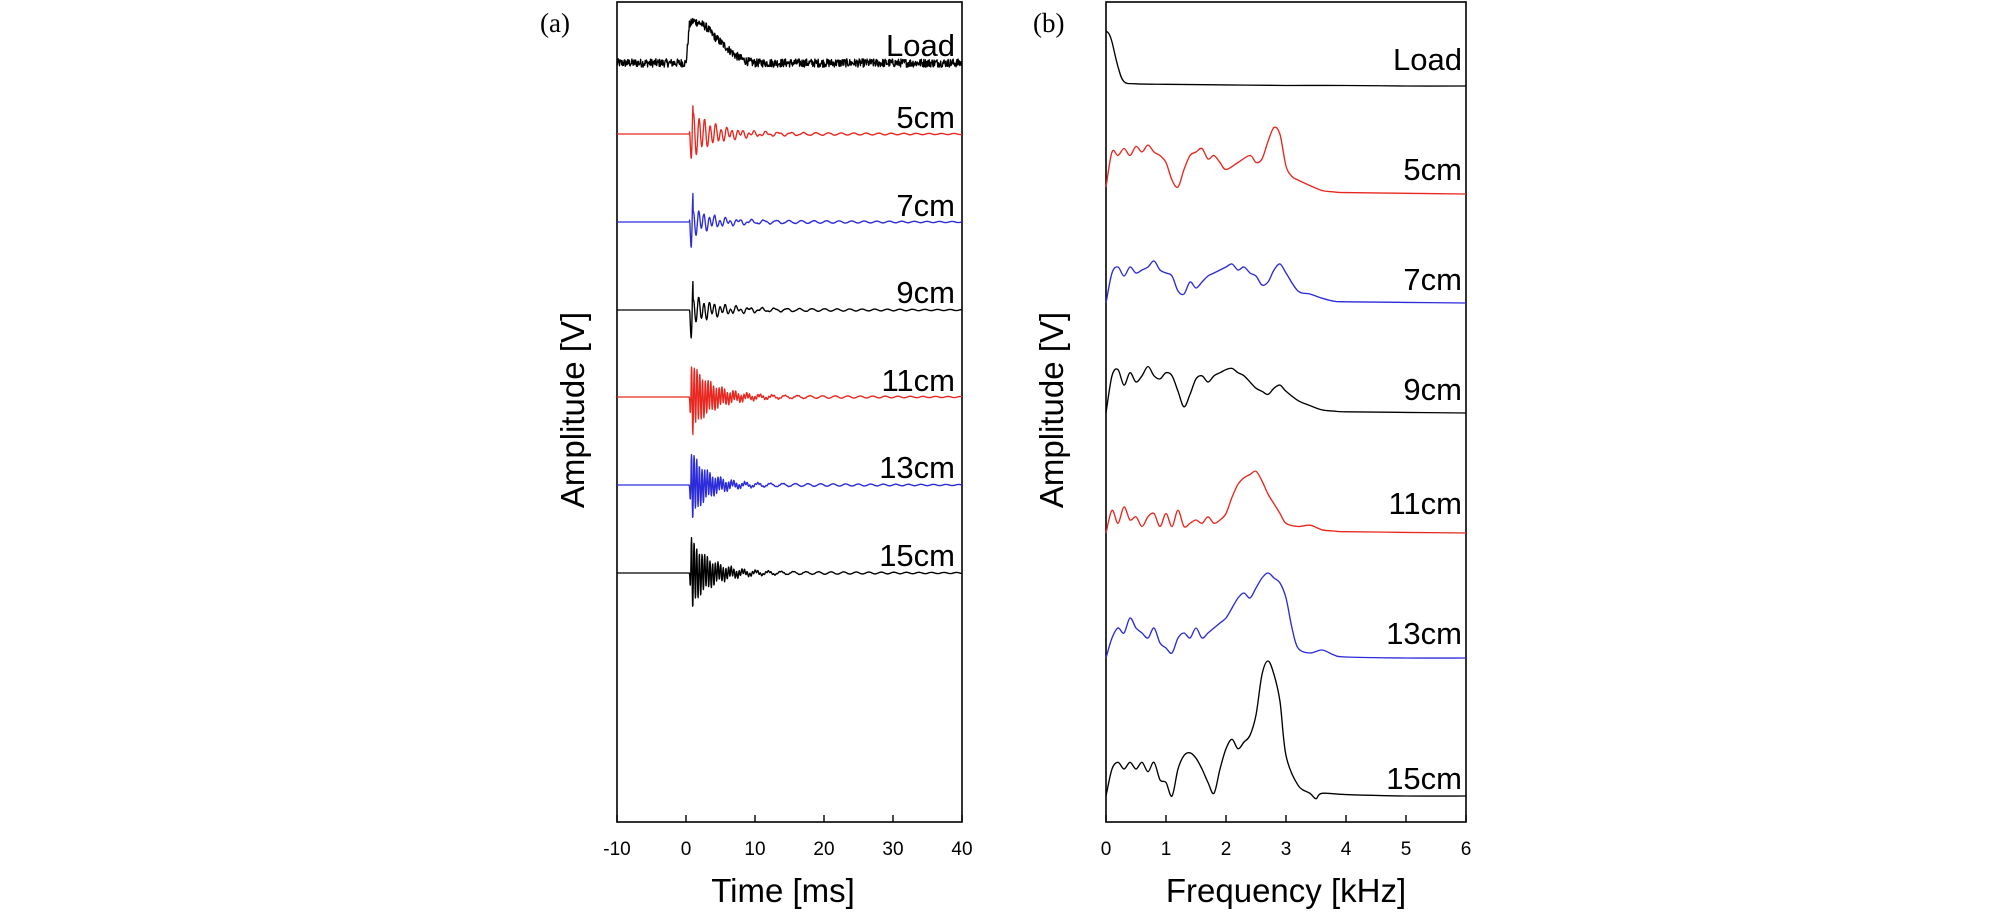 Image resolution: width=2008 pixels, height=914 pixels. Describe the element at coordinates (1286, 389) in the screenshot. I see `panel-b-series-9cm` at that location.